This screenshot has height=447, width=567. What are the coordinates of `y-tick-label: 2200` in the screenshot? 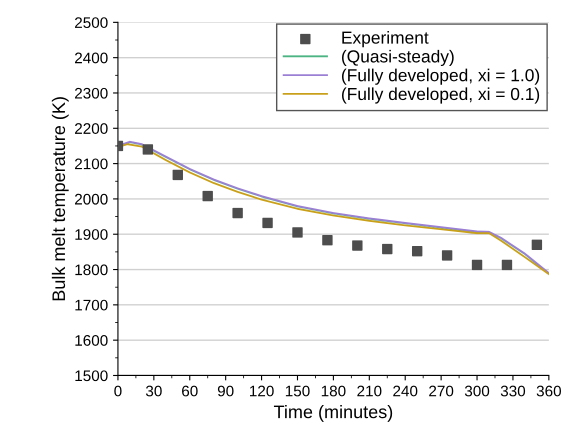 It's located at (91, 128).